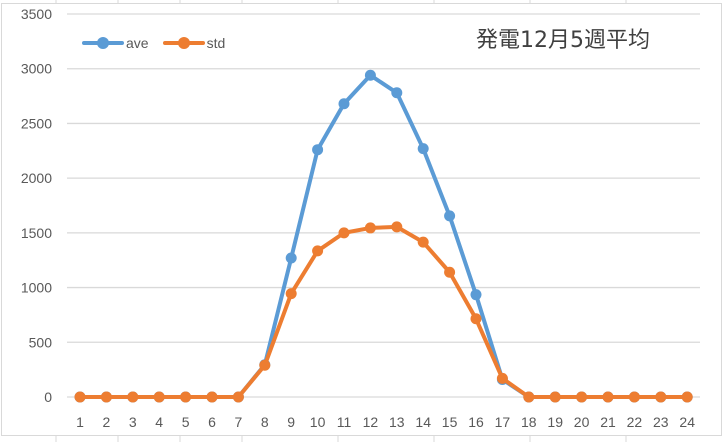 Image resolution: width=725 pixels, height=442 pixels. What do you see at coordinates (476, 422) in the screenshot?
I see `x-tick-label: 16` at bounding box center [476, 422].